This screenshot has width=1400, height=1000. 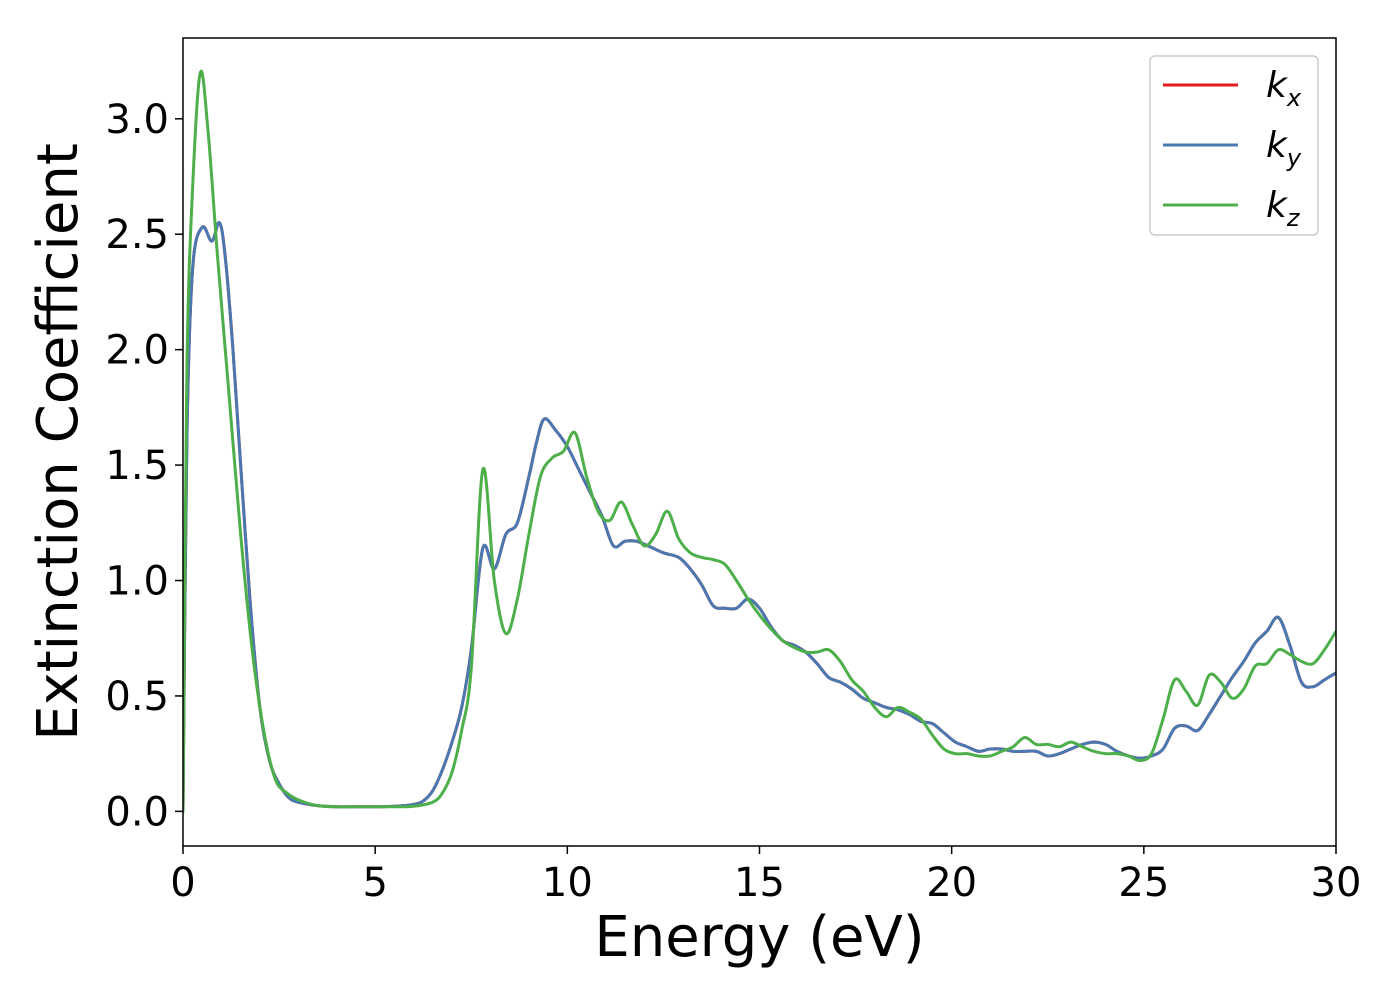 What do you see at coordinates (58, 442) in the screenshot?
I see `y-axis-label: Extinction Coefficient` at bounding box center [58, 442].